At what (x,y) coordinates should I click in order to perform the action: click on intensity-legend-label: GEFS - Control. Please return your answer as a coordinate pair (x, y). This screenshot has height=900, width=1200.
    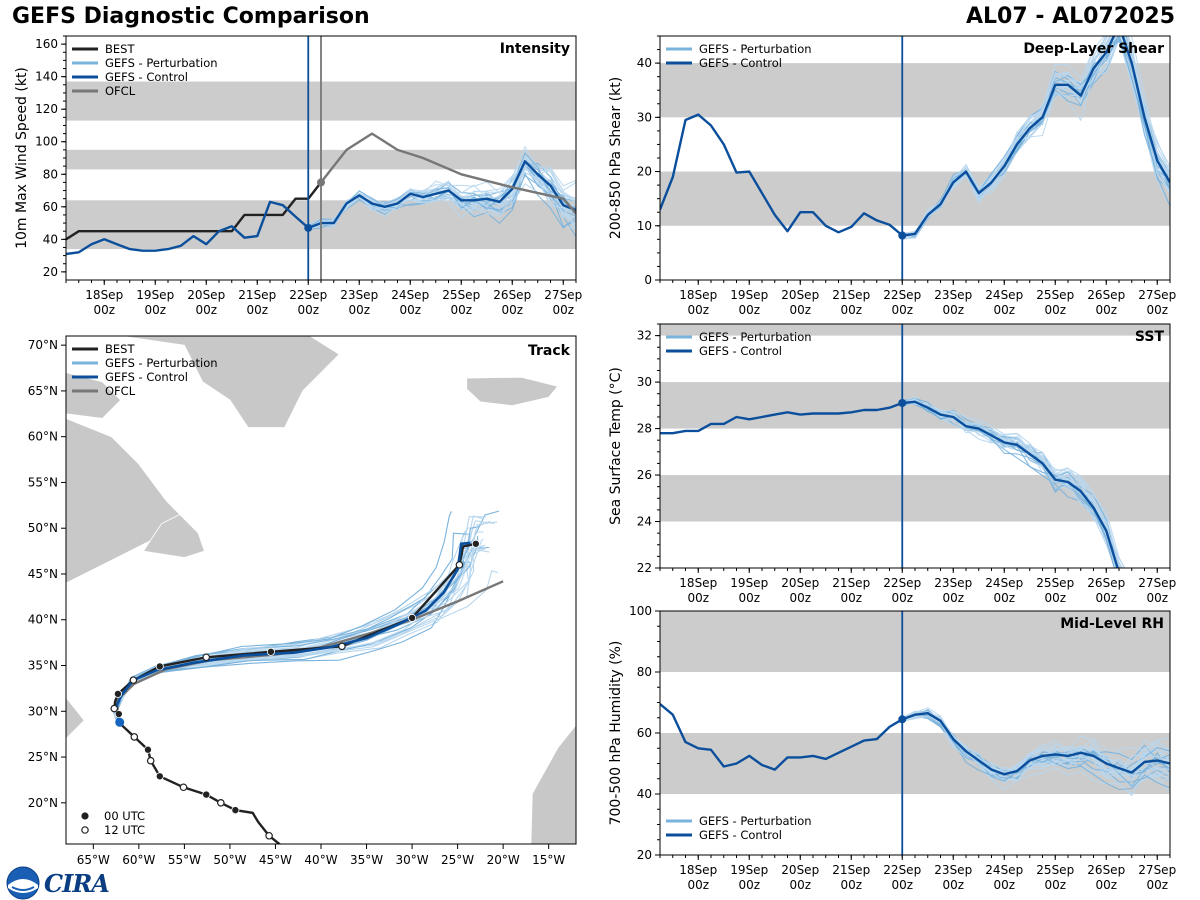
    Looking at the image, I should click on (146, 77).